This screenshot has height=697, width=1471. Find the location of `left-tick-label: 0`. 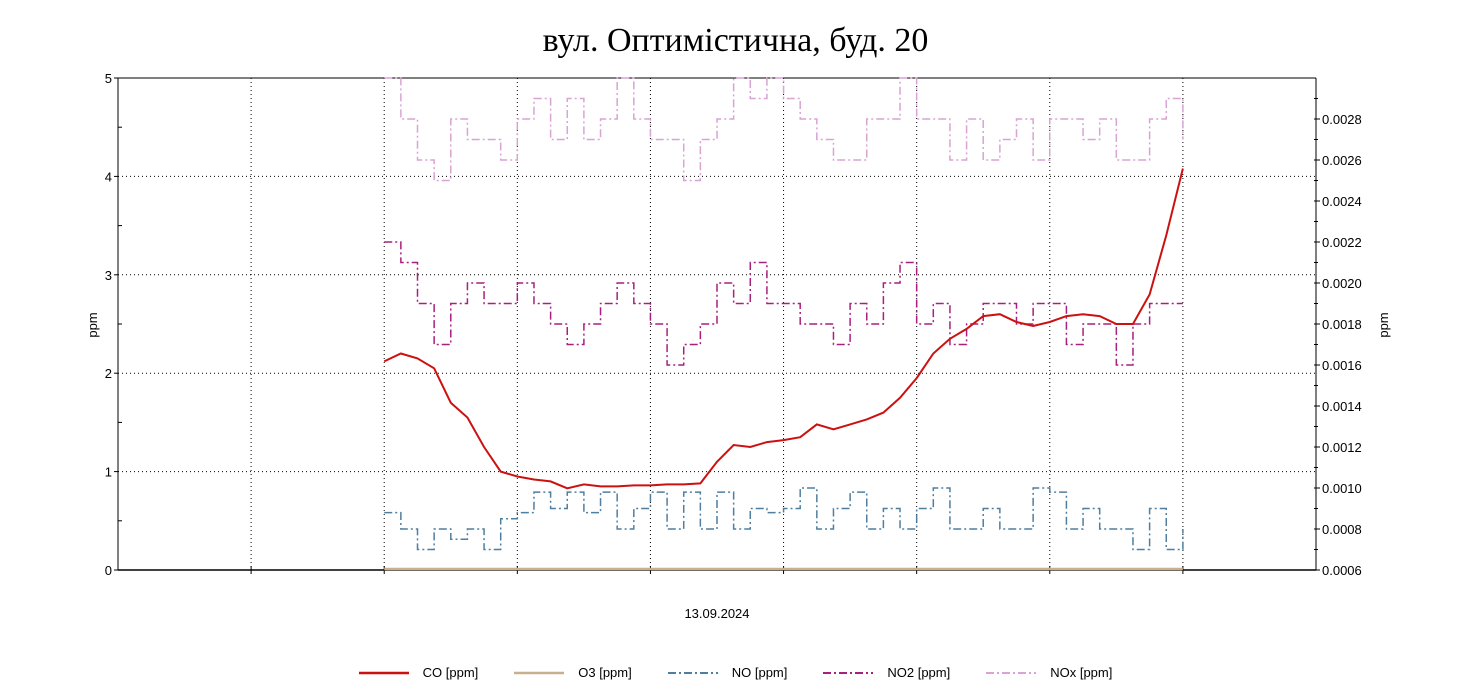

left-tick-label: 0 is located at coordinates (108, 570).